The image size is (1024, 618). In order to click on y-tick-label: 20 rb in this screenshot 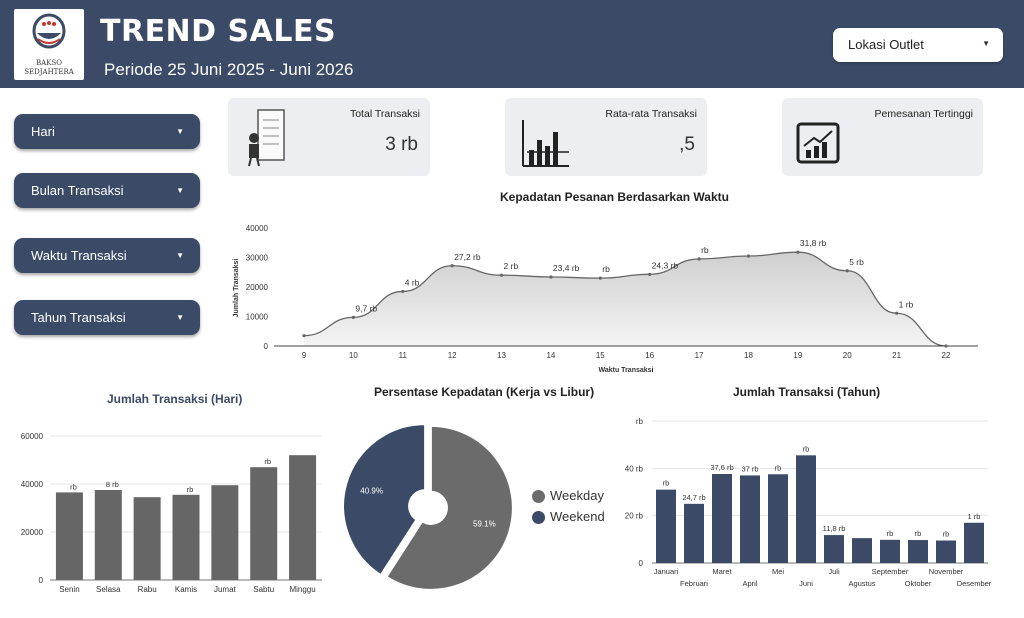, I will do `click(634, 516)`.